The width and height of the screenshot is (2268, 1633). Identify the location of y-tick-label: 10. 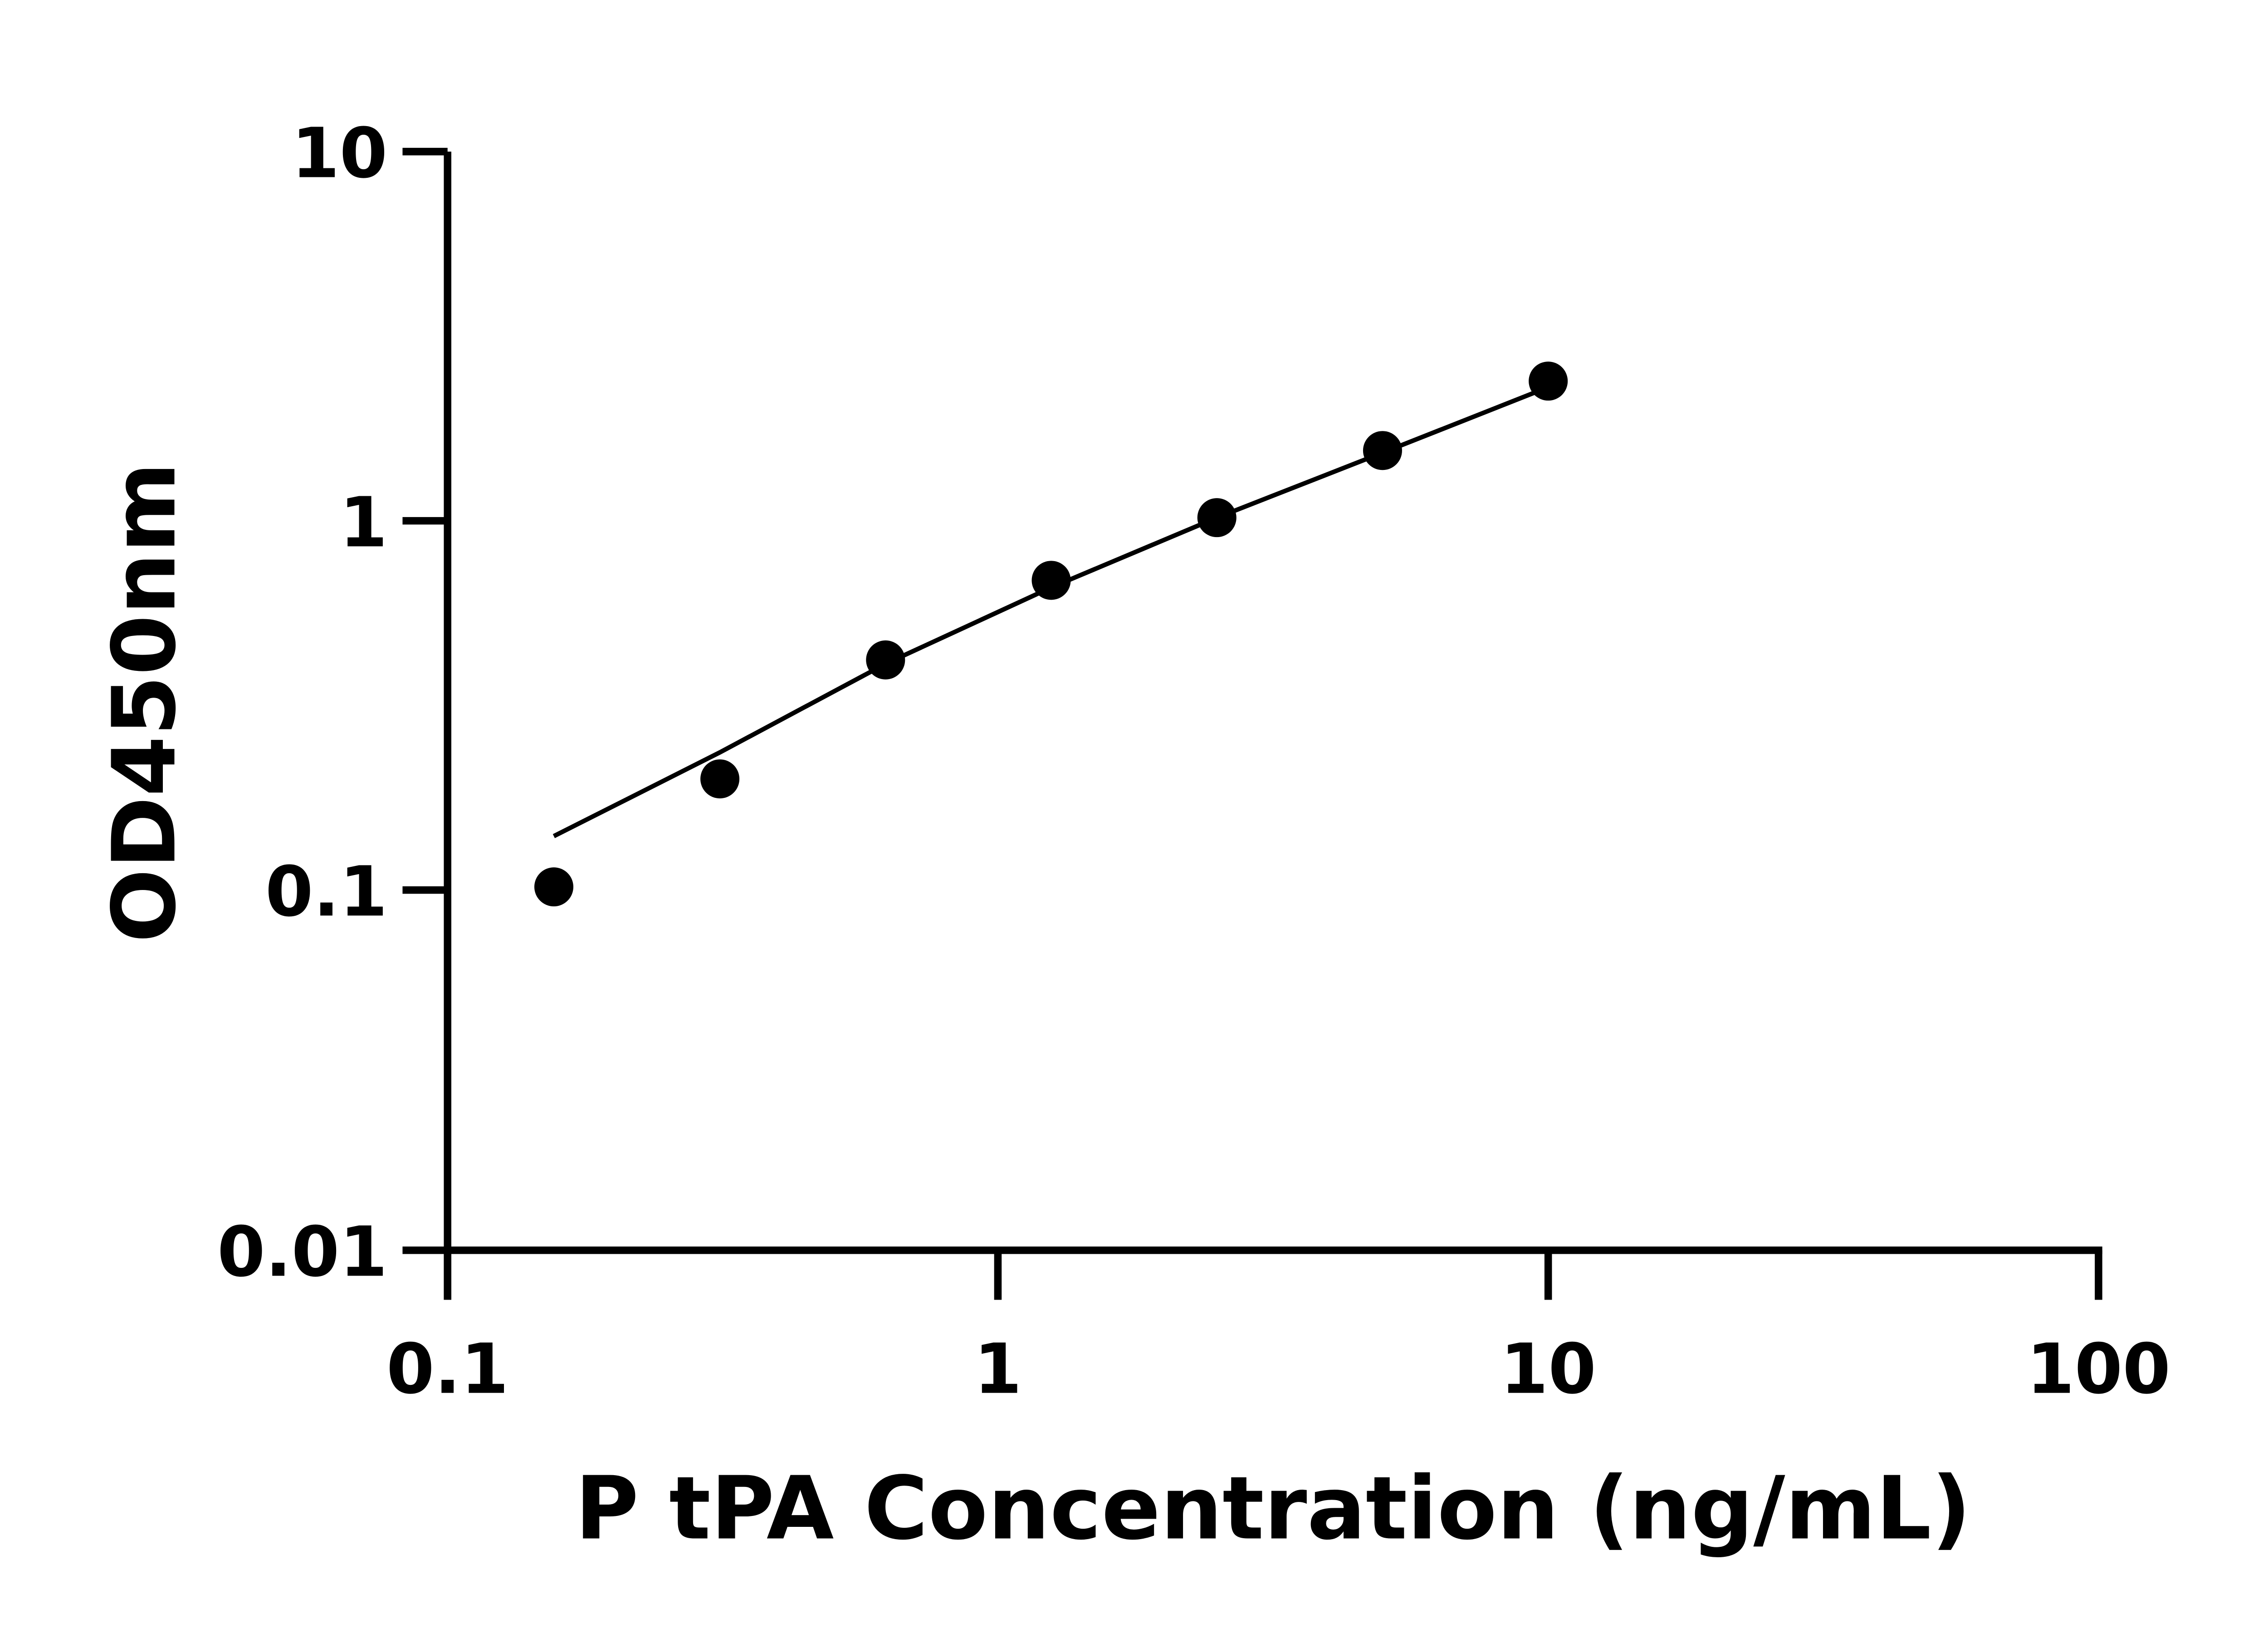
(340, 153).